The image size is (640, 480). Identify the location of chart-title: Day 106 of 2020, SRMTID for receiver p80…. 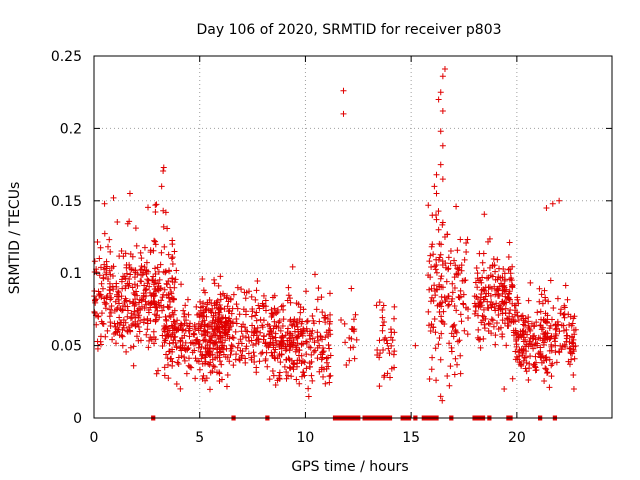
(348, 30).